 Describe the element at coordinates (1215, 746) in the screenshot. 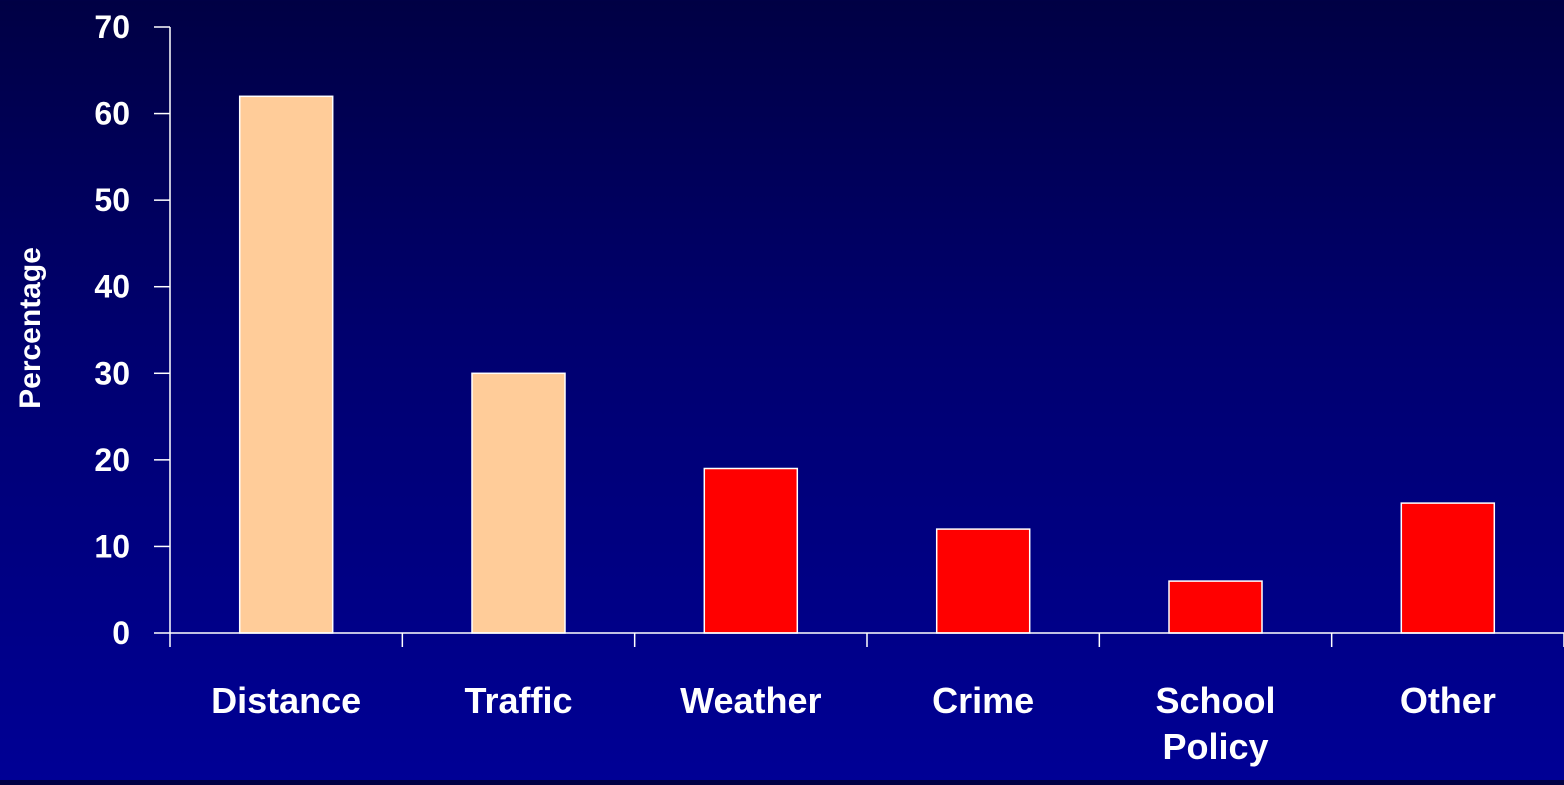

I see `x-tick-label-line: Policy` at that location.